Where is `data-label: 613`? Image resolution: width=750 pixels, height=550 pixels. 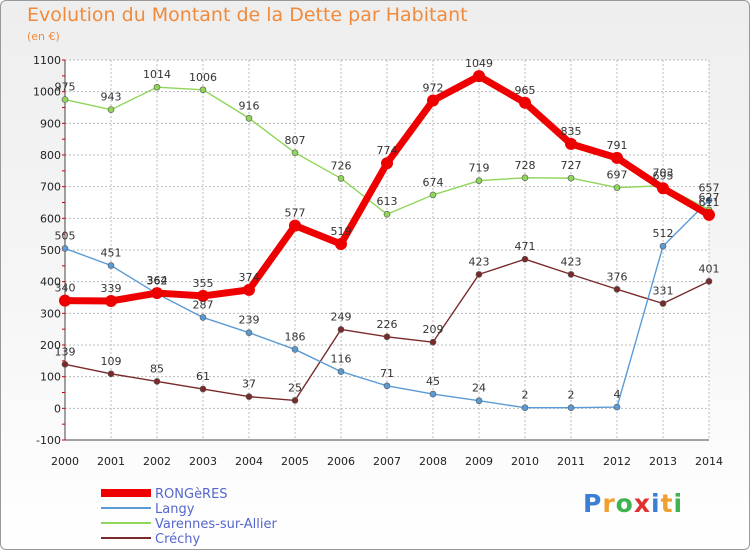 data-label: 613 is located at coordinates (387, 201).